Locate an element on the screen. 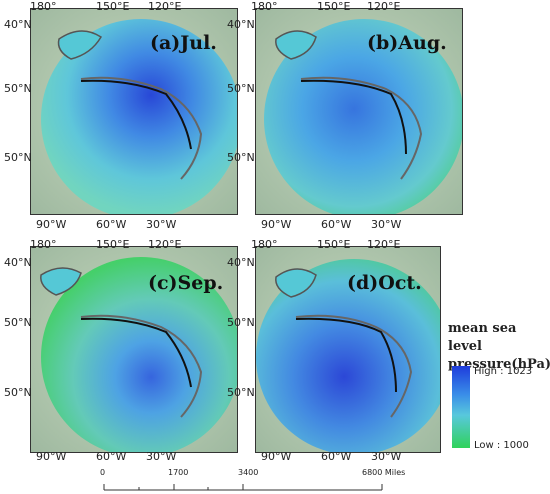 The height and width of the screenshot is (494, 550). legend-title-line1: mean sea level is located at coordinates (482, 337).